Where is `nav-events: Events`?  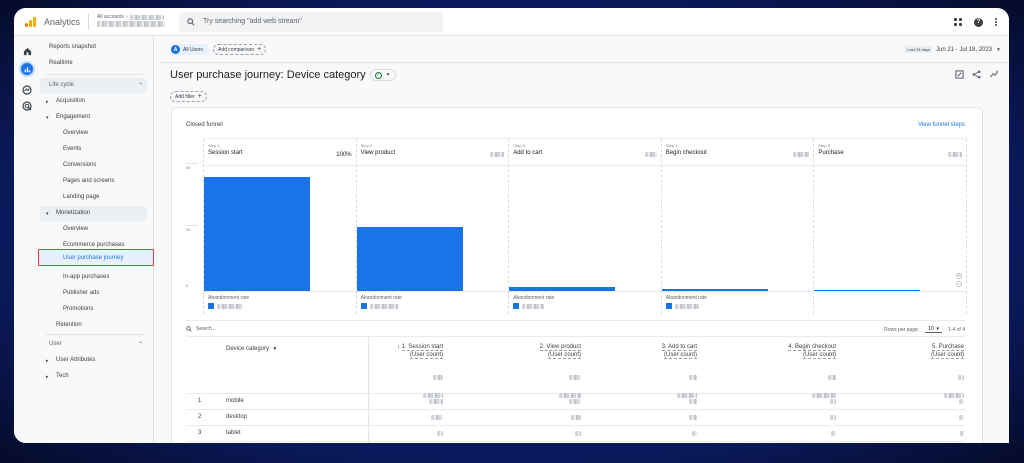
nav-events: Events is located at coordinates (72, 149).